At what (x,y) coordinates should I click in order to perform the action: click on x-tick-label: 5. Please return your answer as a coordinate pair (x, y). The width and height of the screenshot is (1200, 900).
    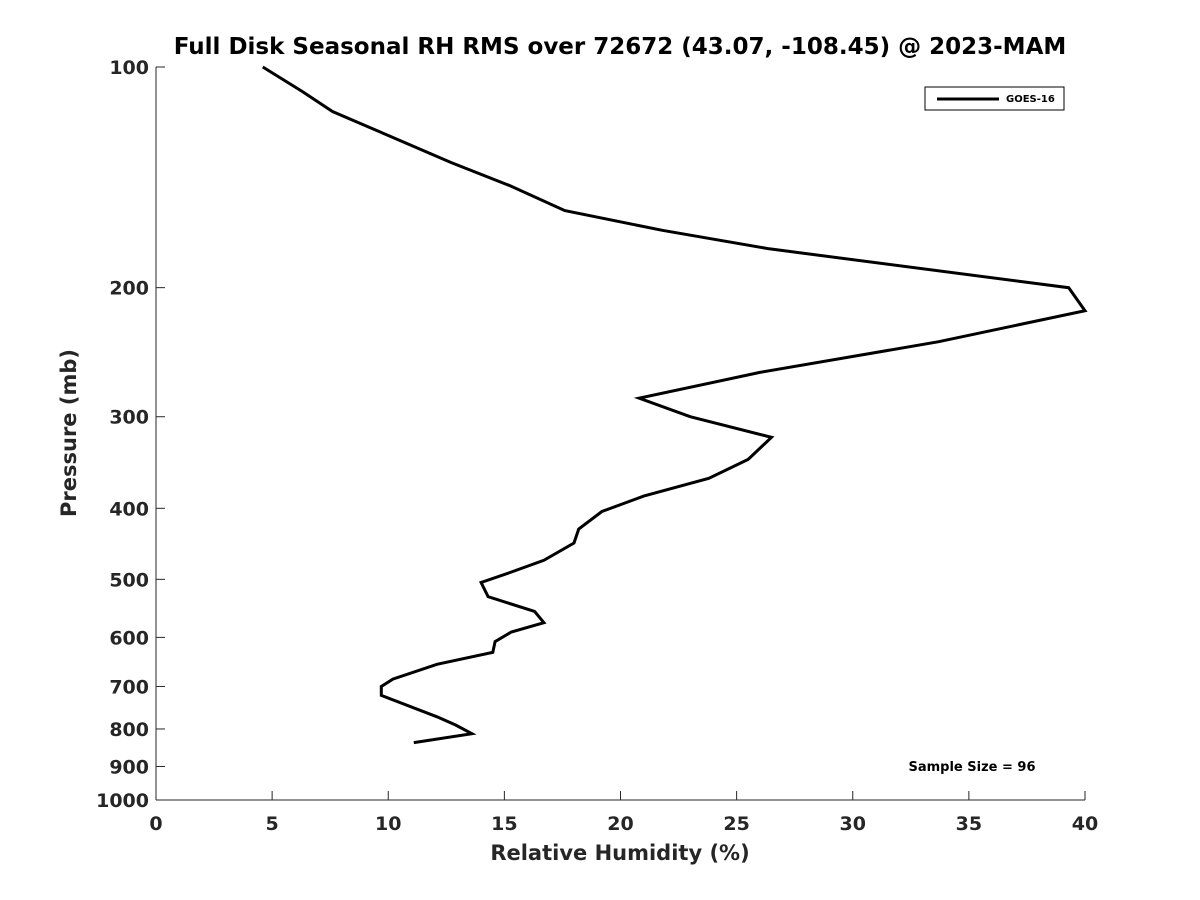
    Looking at the image, I should click on (272, 824).